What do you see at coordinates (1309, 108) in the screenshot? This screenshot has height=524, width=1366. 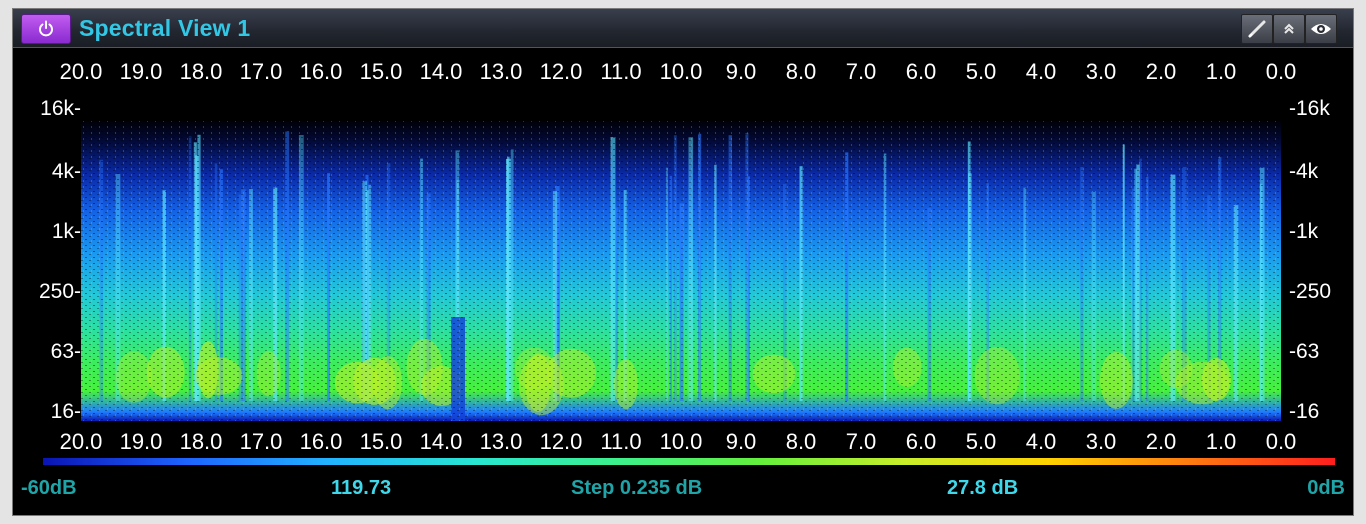 I see `frequency-tick-label: -16k` at bounding box center [1309, 108].